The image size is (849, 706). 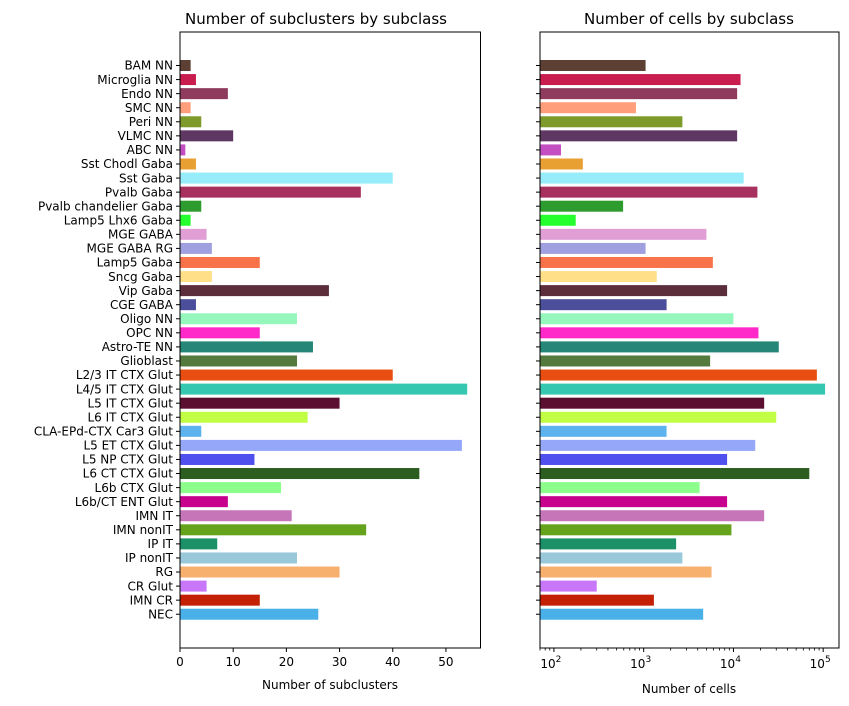 I want to click on category-label: L6b/CT ENT Glut, so click(x=124, y=502).